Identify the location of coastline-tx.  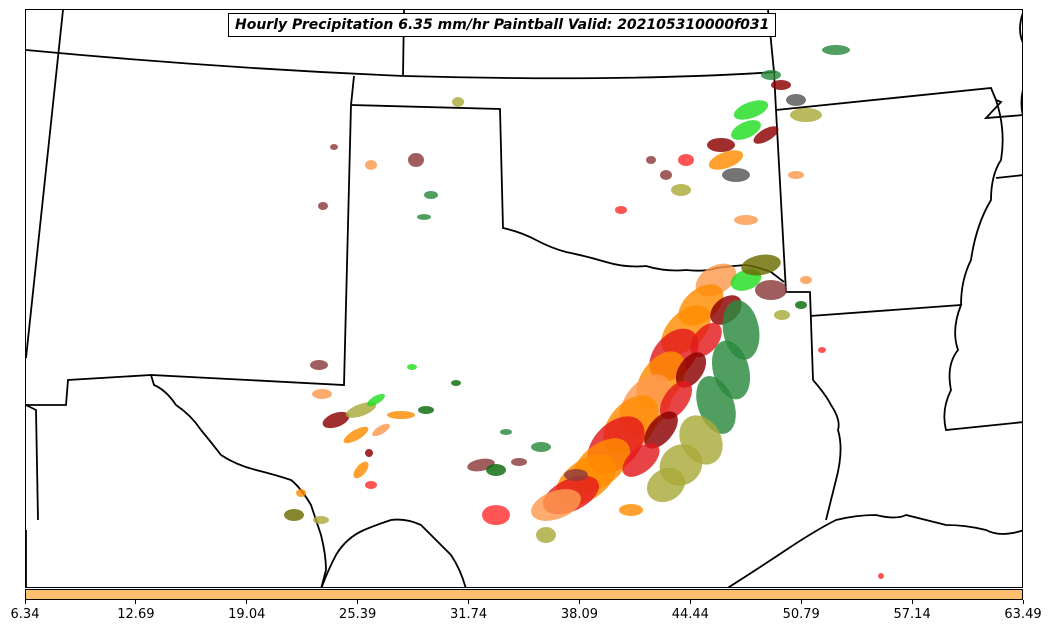
(393, 552).